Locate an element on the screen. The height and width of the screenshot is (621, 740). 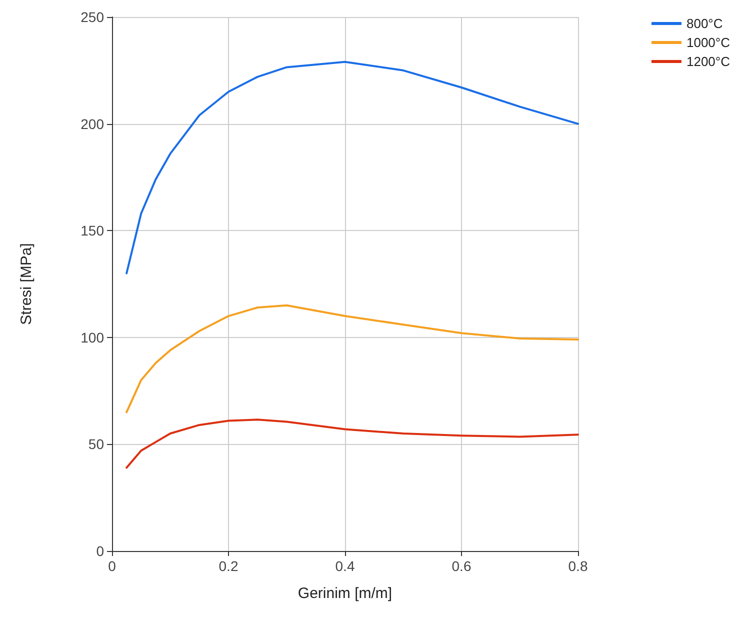
y-tick-label: 0 is located at coordinates (100, 551).